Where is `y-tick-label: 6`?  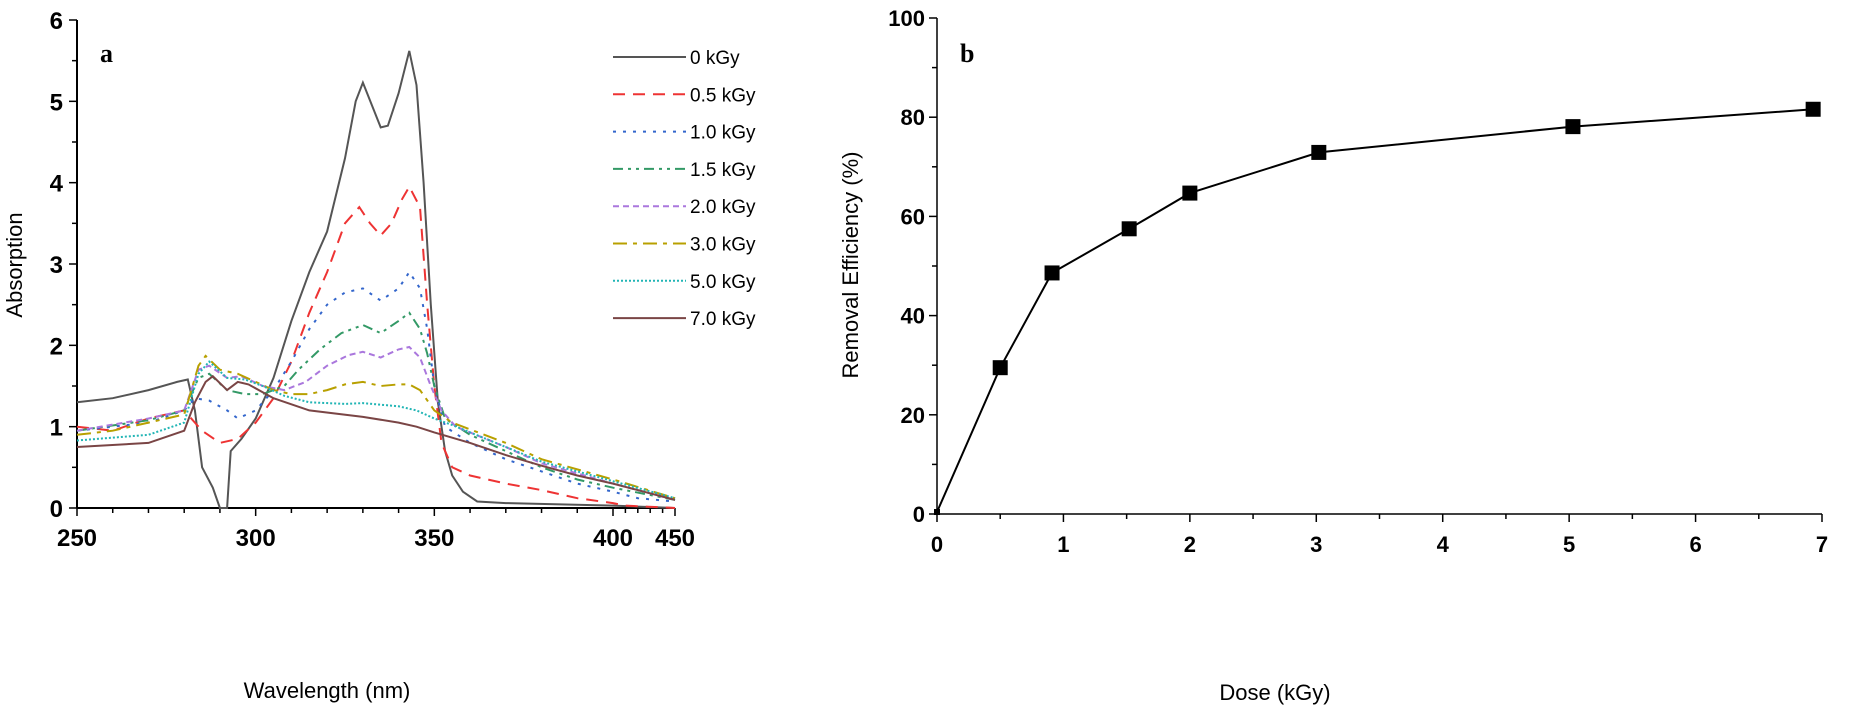 y-tick-label: 6 is located at coordinates (56, 21).